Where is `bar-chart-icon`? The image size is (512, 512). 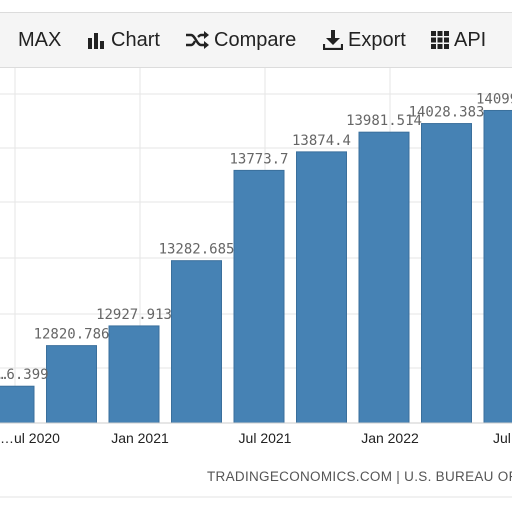 bar-chart-icon is located at coordinates (97, 40).